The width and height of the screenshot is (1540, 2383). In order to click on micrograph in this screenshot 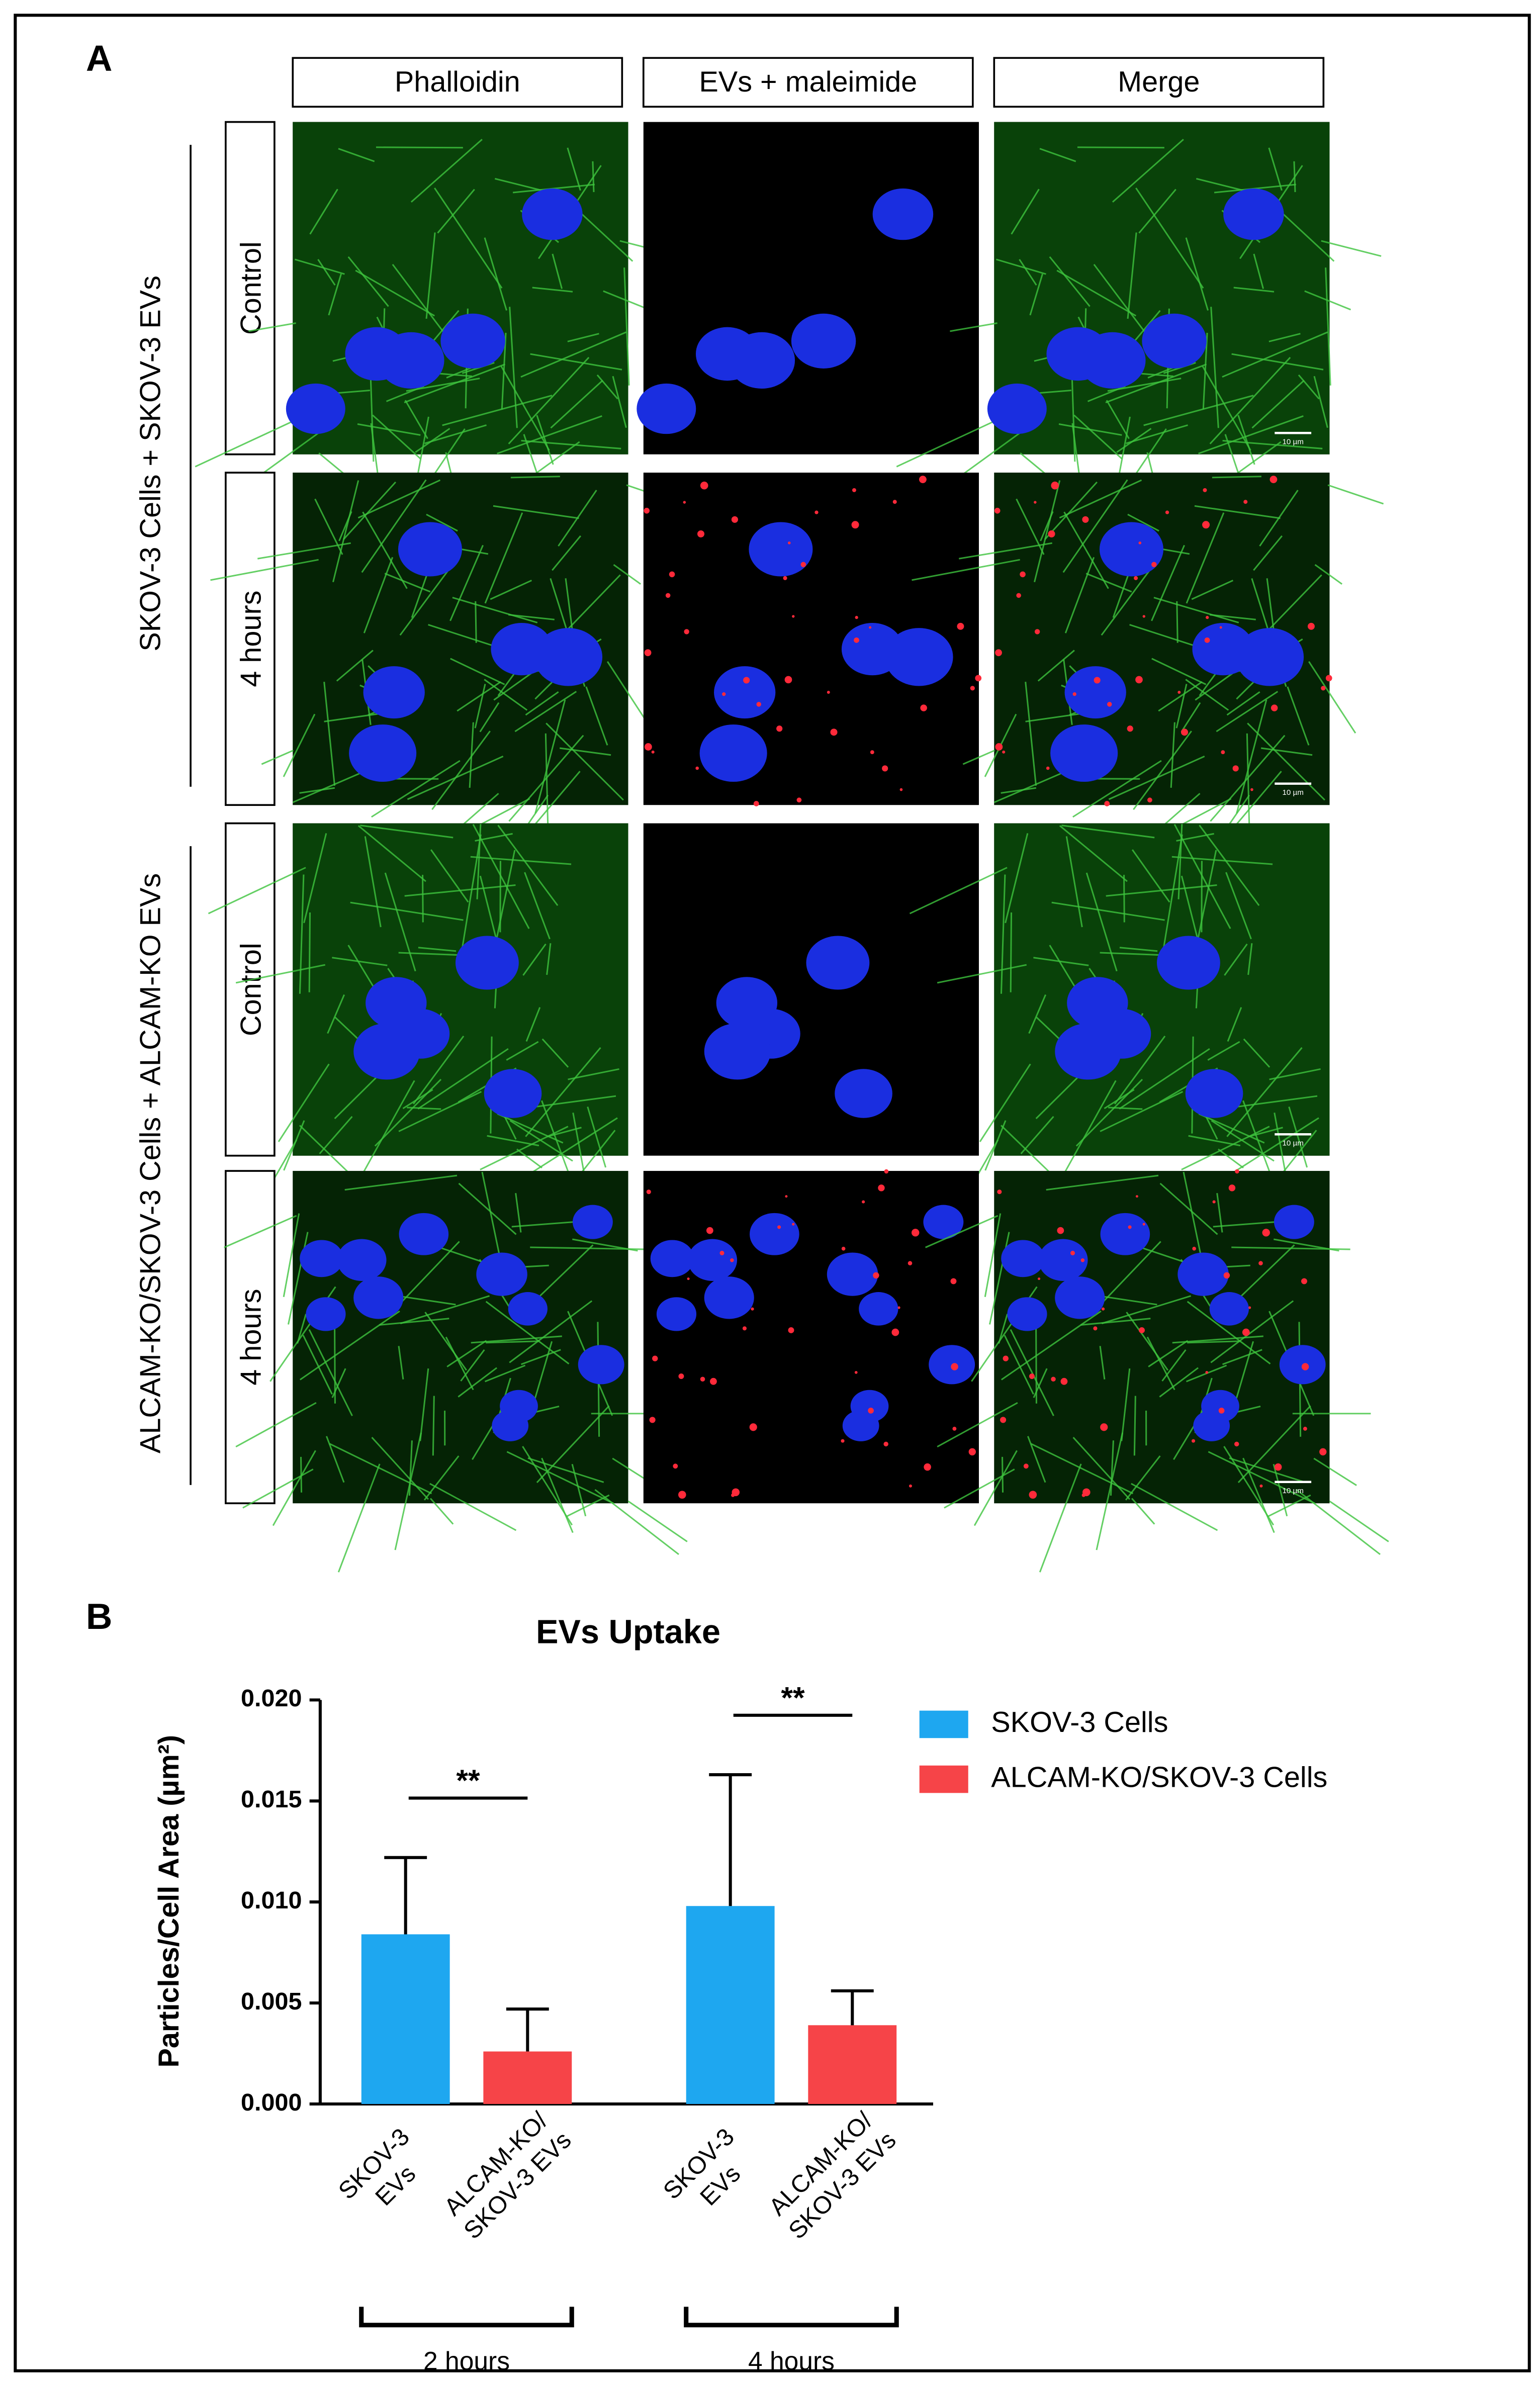, I will do `click(808, 288)`.